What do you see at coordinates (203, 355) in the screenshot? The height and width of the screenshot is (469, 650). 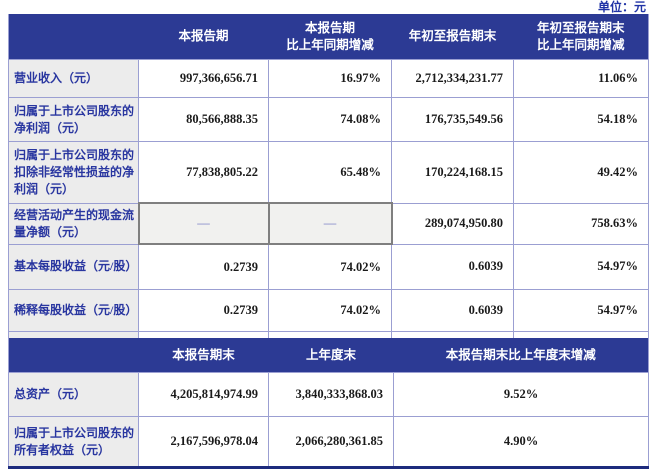 I see `header-period-end: 本报告期末` at bounding box center [203, 355].